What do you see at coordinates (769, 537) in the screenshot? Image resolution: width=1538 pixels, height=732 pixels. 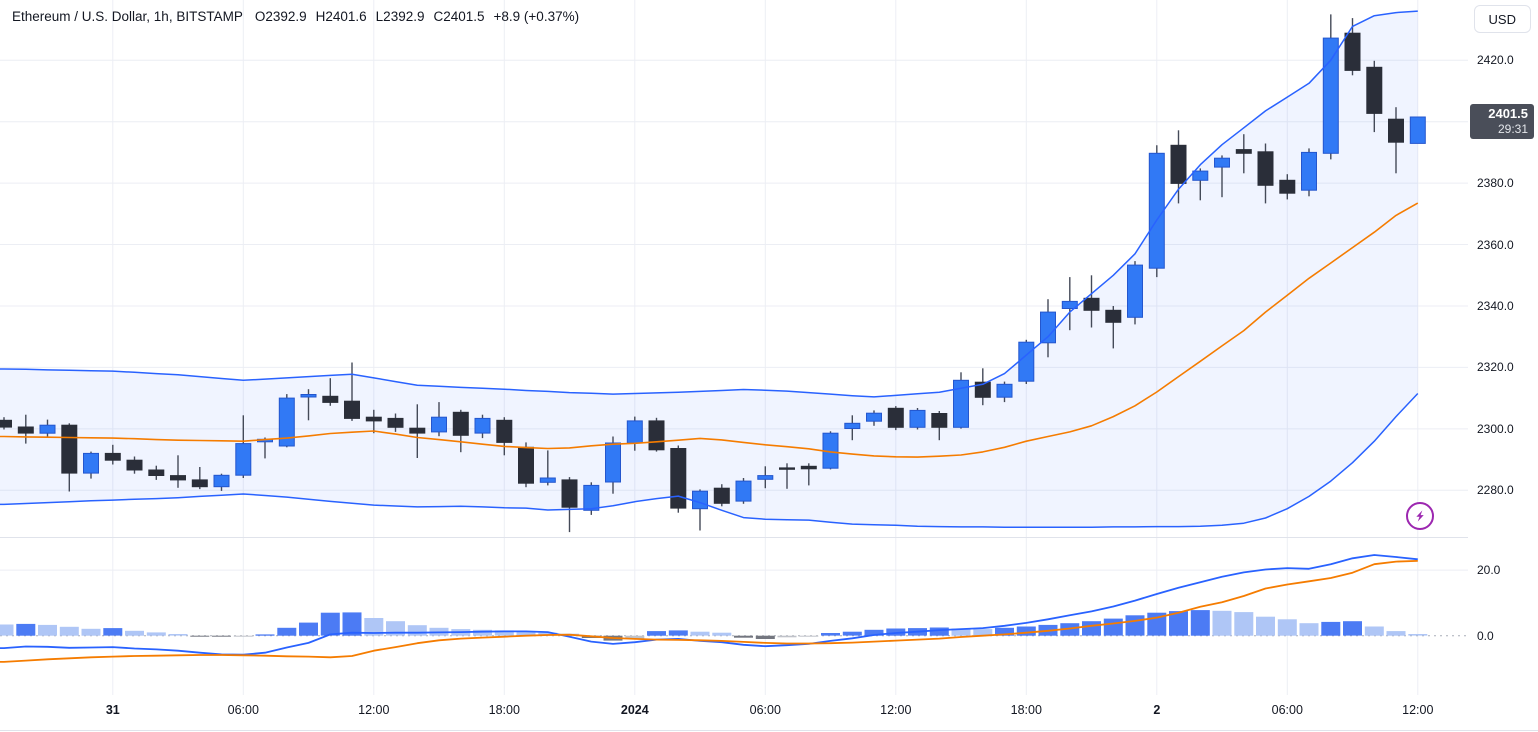 I see `pane-separator` at bounding box center [769, 537].